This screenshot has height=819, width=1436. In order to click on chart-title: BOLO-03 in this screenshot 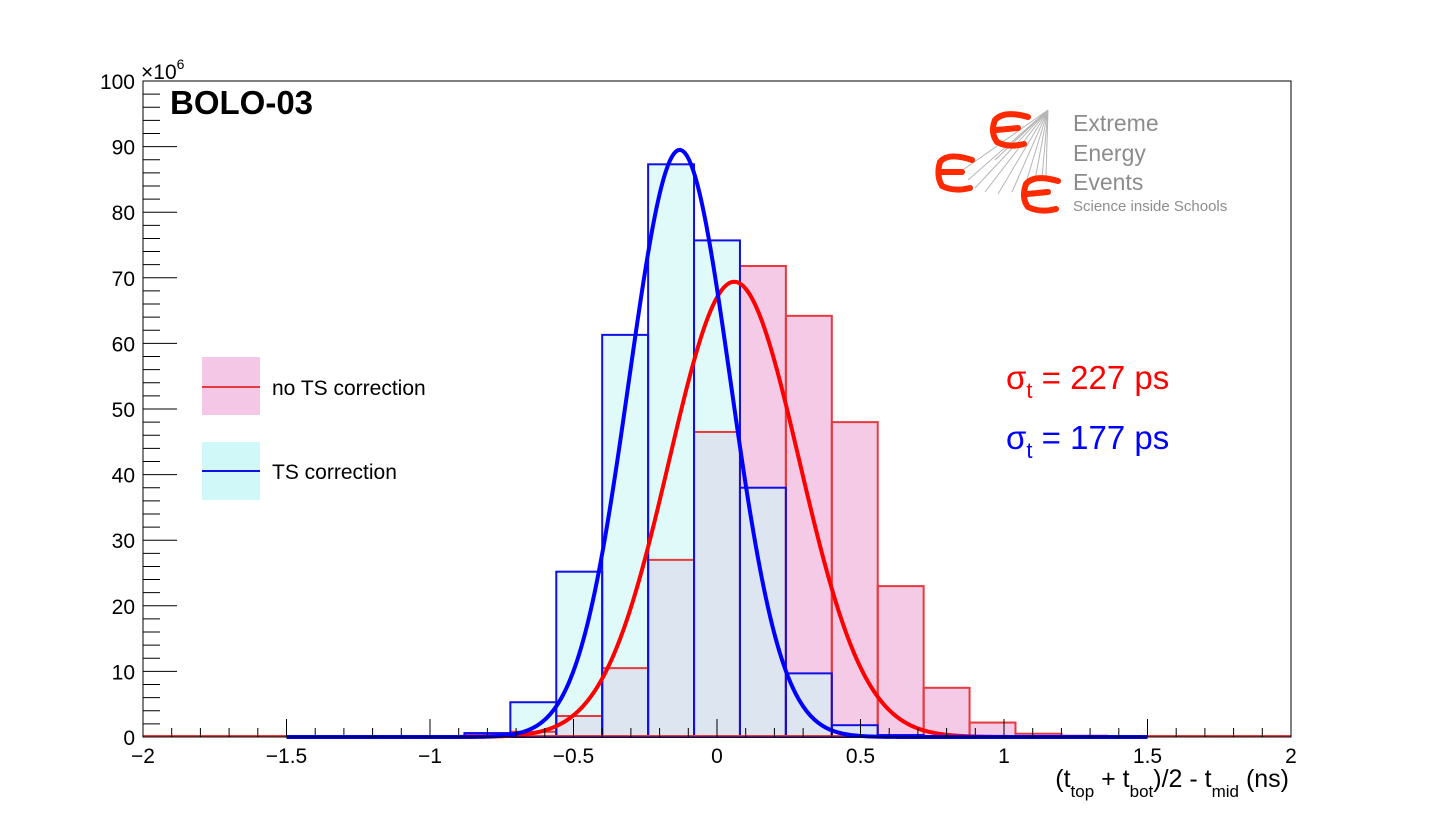, I will do `click(241, 102)`.